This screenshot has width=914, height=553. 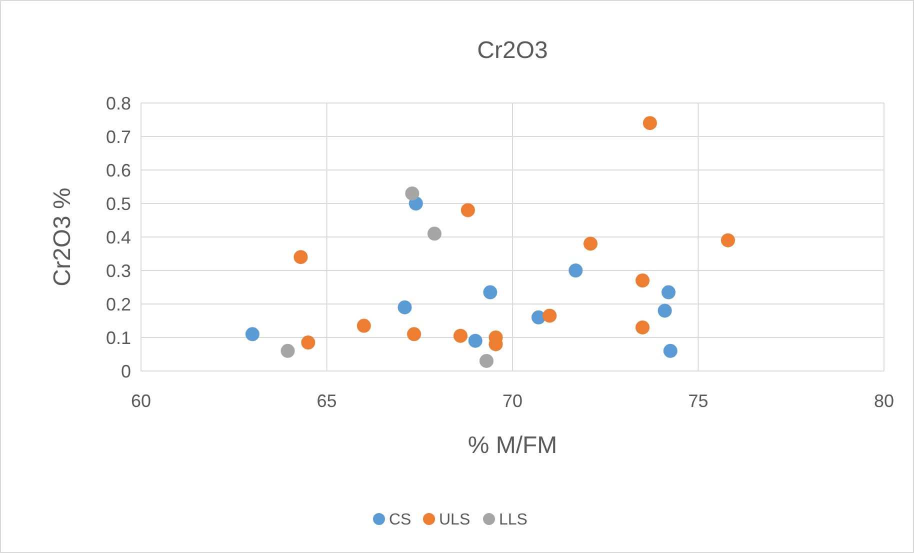 What do you see at coordinates (454, 520) in the screenshot?
I see `legend-label: ULS` at bounding box center [454, 520].